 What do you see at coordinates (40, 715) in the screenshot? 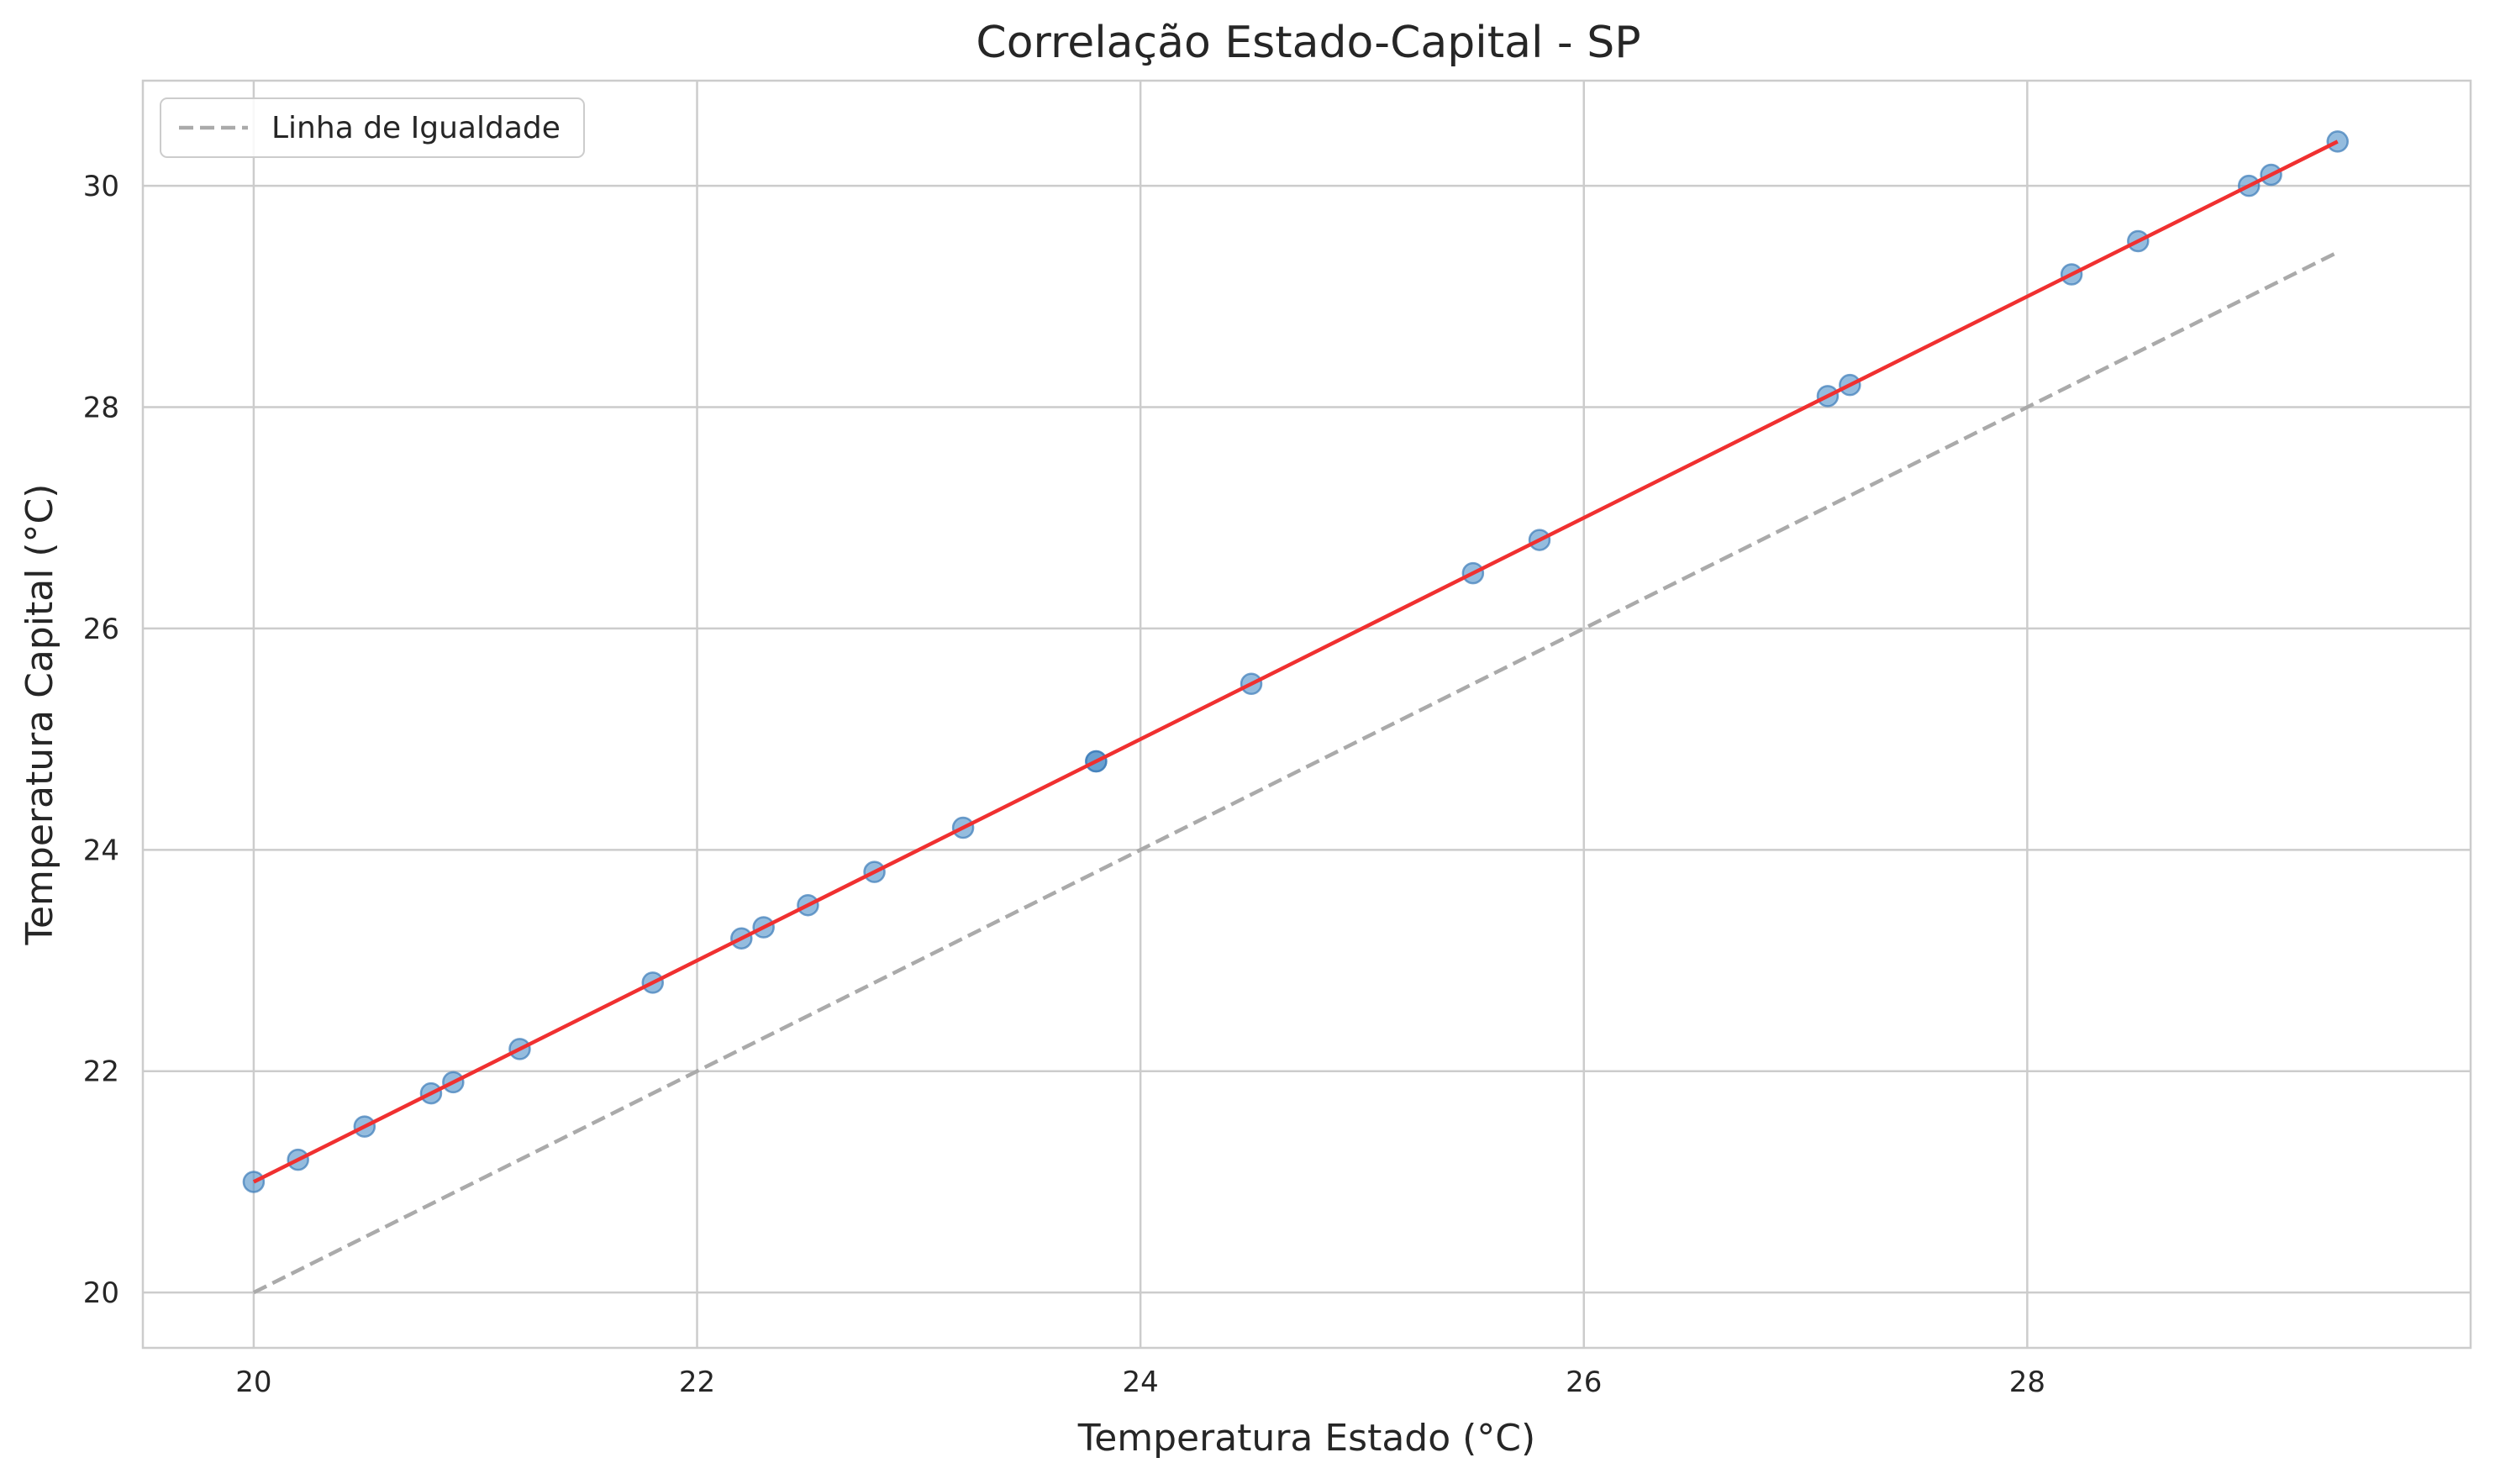
I see `y-axis-label: Temperatura Capital (°C)` at bounding box center [40, 715].